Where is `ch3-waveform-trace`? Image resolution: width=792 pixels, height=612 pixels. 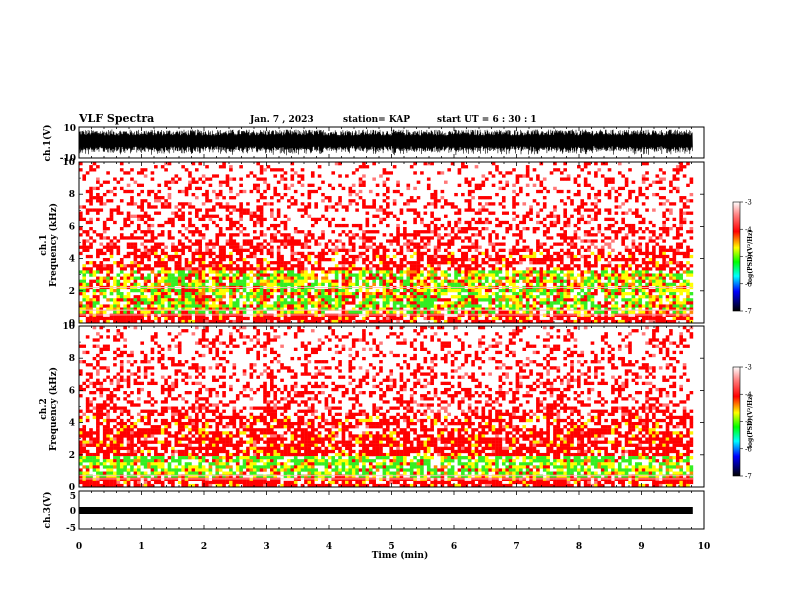 ch3-waveform-trace is located at coordinates (386, 510).